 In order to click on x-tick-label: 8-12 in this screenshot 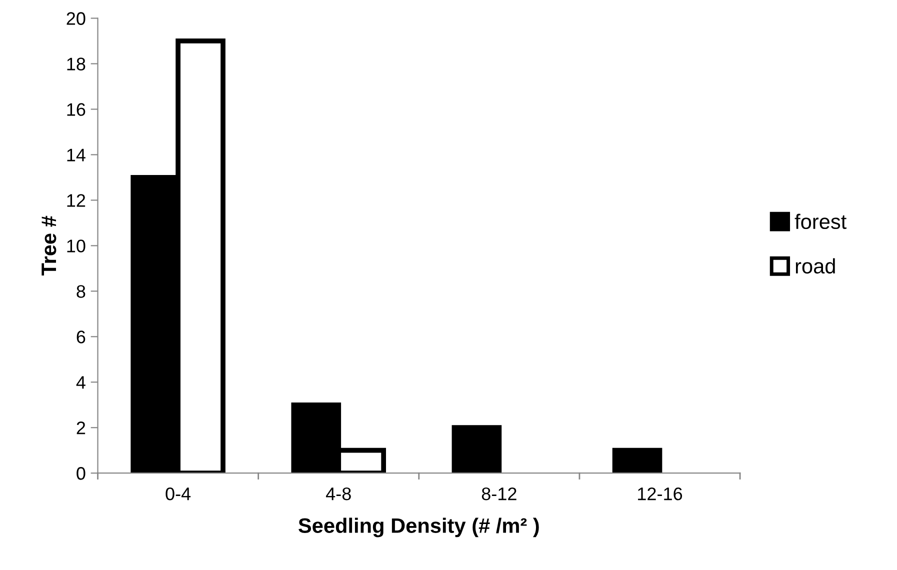, I will do `click(499, 493)`.